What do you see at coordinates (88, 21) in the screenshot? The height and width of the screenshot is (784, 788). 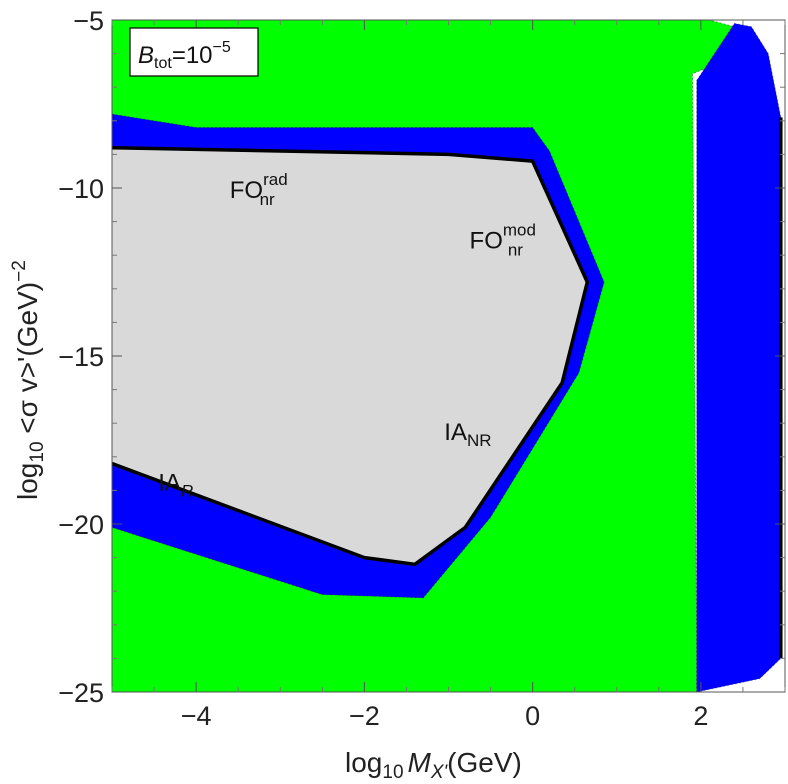 I see `y-tick-label: −5` at bounding box center [88, 21].